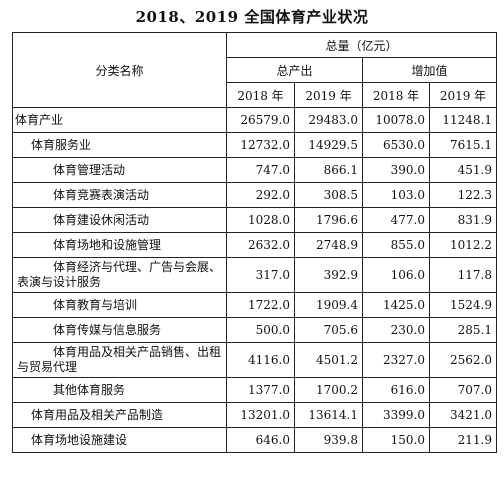 The height and width of the screenshot is (482, 504). I want to click on row-label: 体育用品及相关产品制造, so click(119, 415).